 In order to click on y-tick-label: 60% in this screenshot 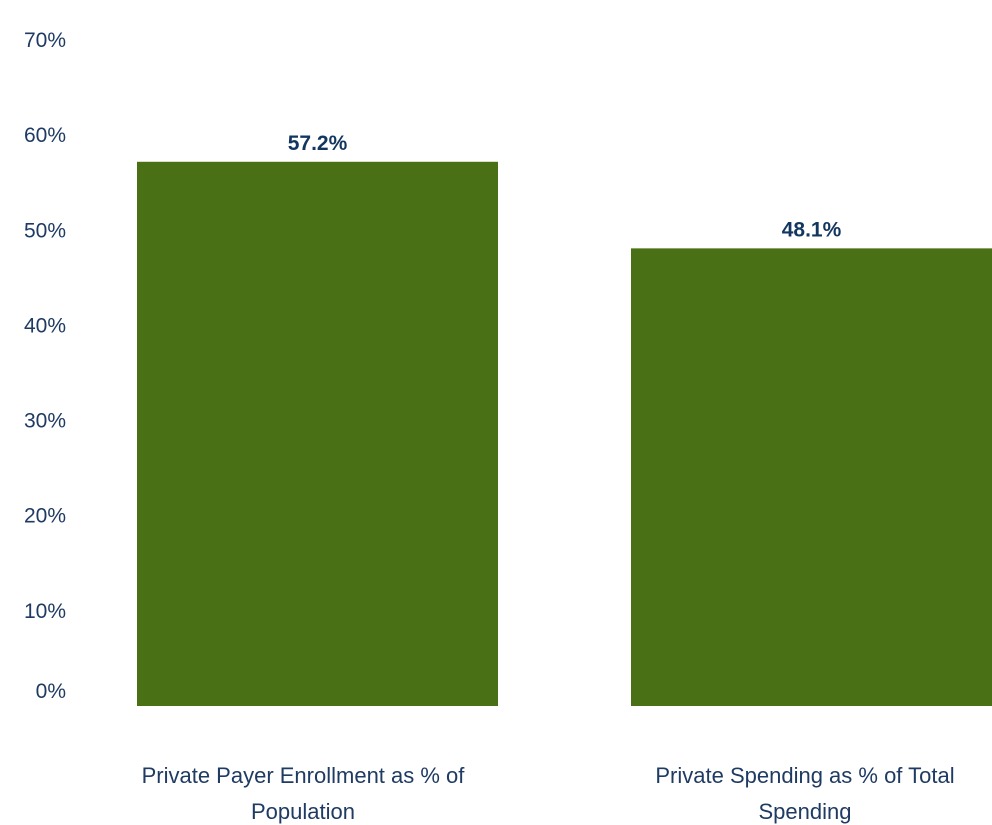, I will do `click(45, 135)`.